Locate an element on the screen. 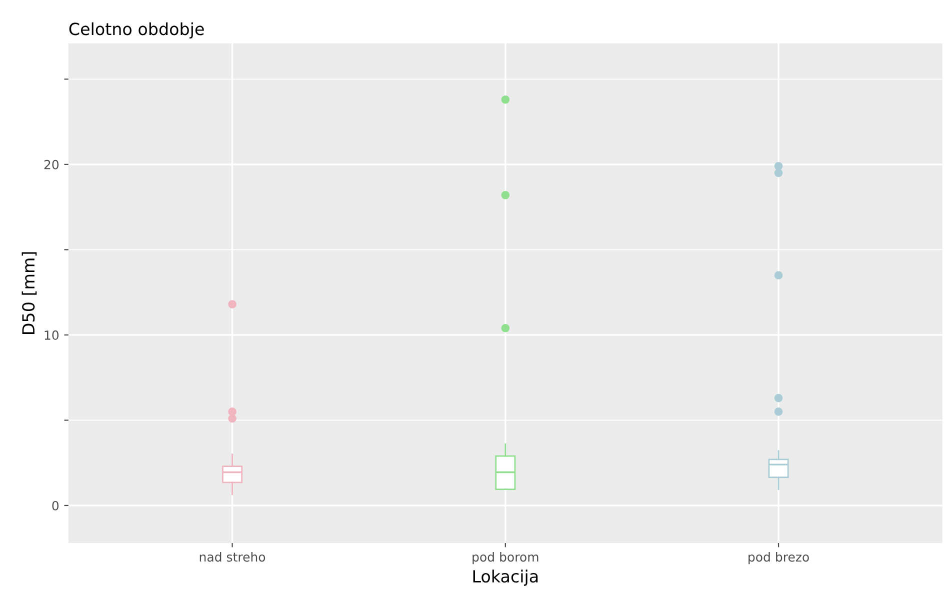 This screenshot has width=950, height=602. x-tick-label: pod borom is located at coordinates (505, 558).